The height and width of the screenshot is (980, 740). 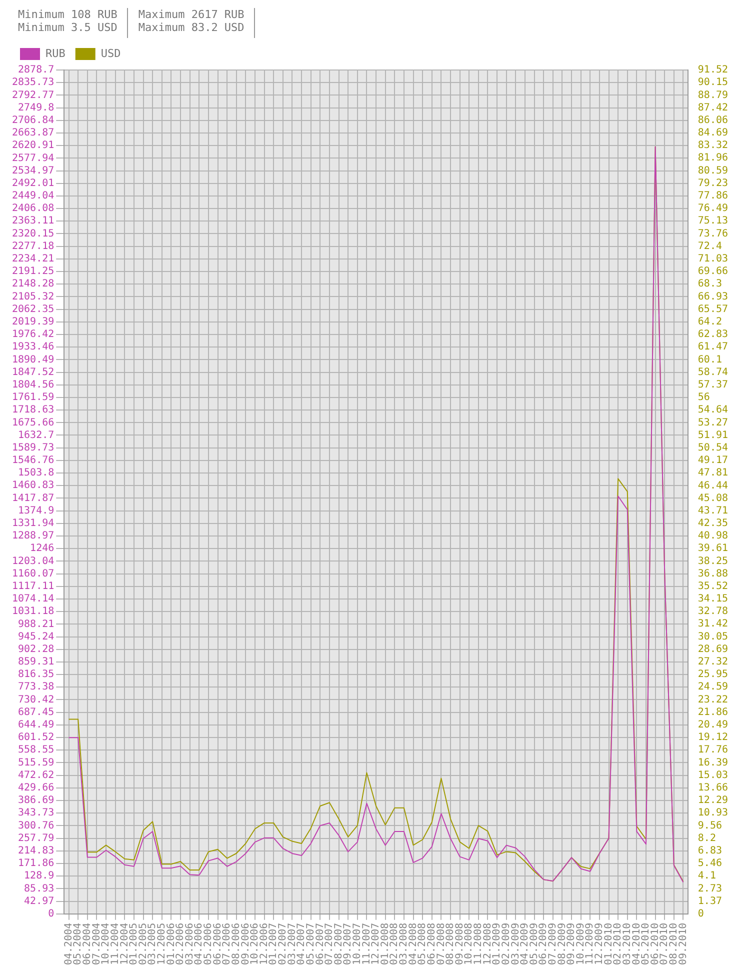 I want to click on y-tick-label: 1031.18, so click(x=33, y=612).